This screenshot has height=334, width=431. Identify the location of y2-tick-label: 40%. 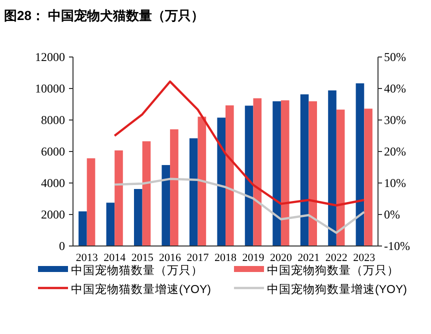
(395, 89).